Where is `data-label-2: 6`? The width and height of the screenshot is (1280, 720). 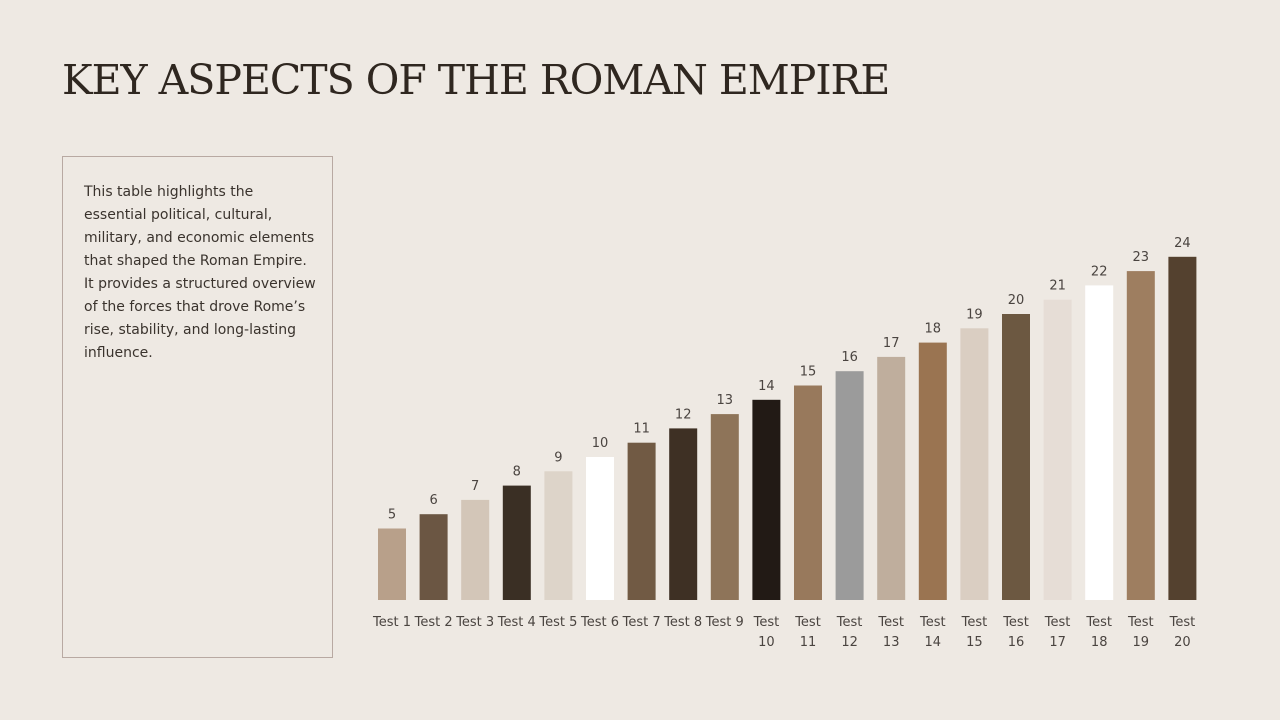
data-label-2: 6 is located at coordinates (433, 500).